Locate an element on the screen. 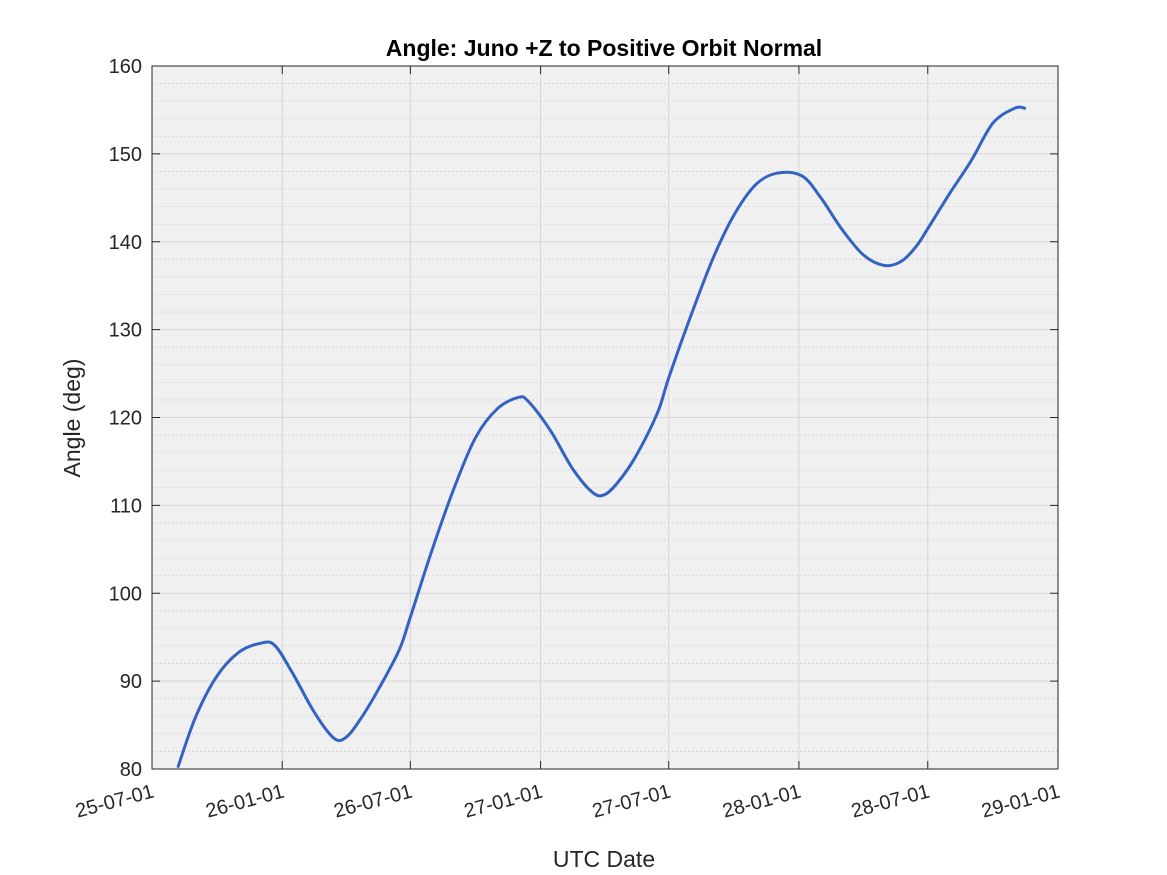  x-tick-label: 27-01-01 is located at coordinates (503, 802).